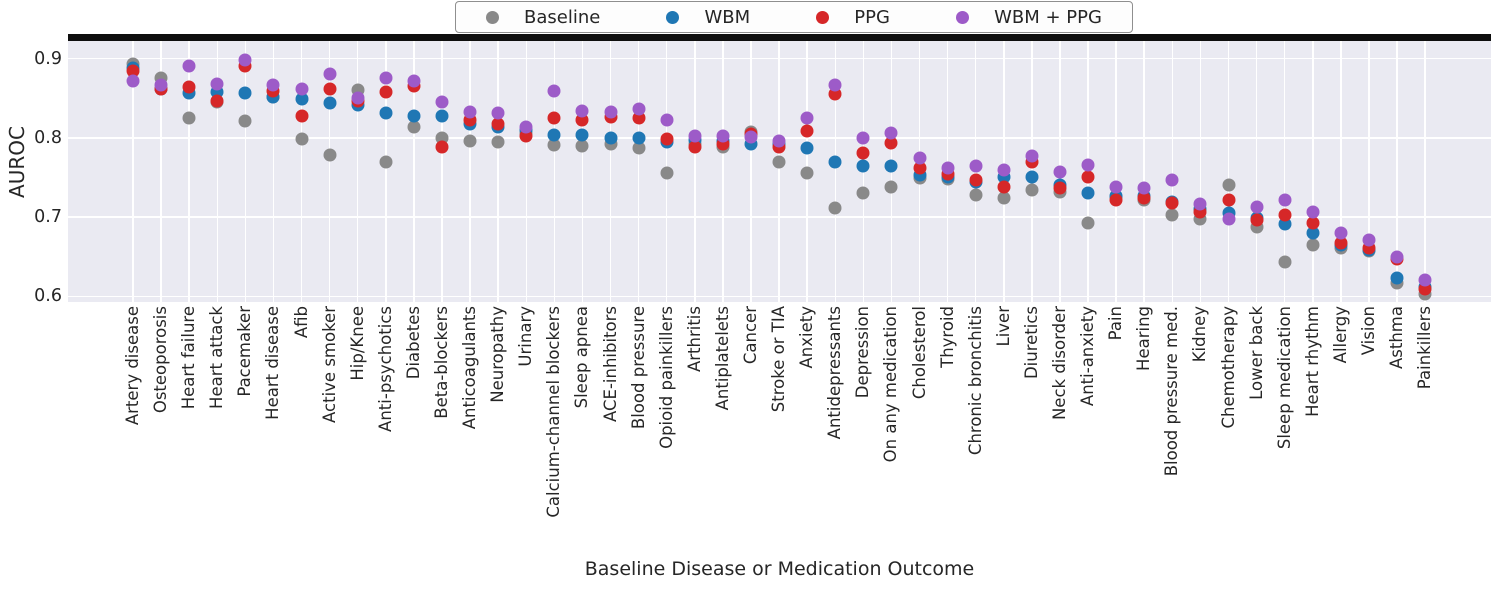 This screenshot has width=1495, height=590. Describe the element at coordinates (779, 569) in the screenshot. I see `x-axis-title: Baseline Disease or Medication Outcome` at that location.